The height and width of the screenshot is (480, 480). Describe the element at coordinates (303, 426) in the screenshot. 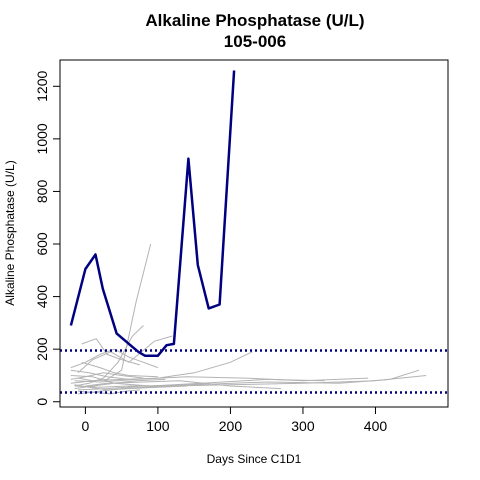

I see `x-tick-label: 300` at that location.